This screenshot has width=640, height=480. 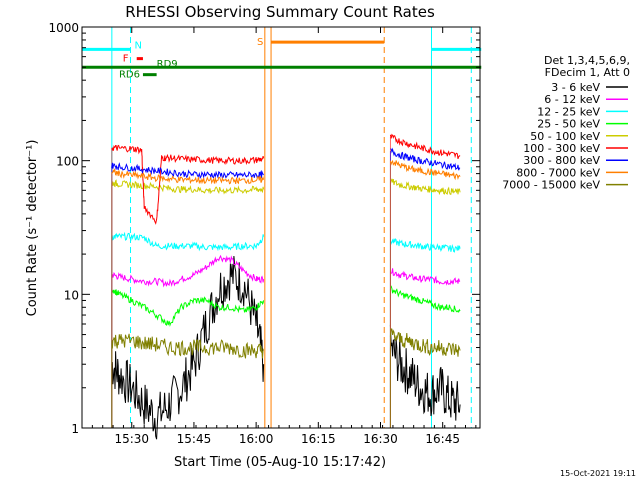 What do you see at coordinates (131, 439) in the screenshot?
I see `x-tick-label: 15:30` at bounding box center [131, 439].